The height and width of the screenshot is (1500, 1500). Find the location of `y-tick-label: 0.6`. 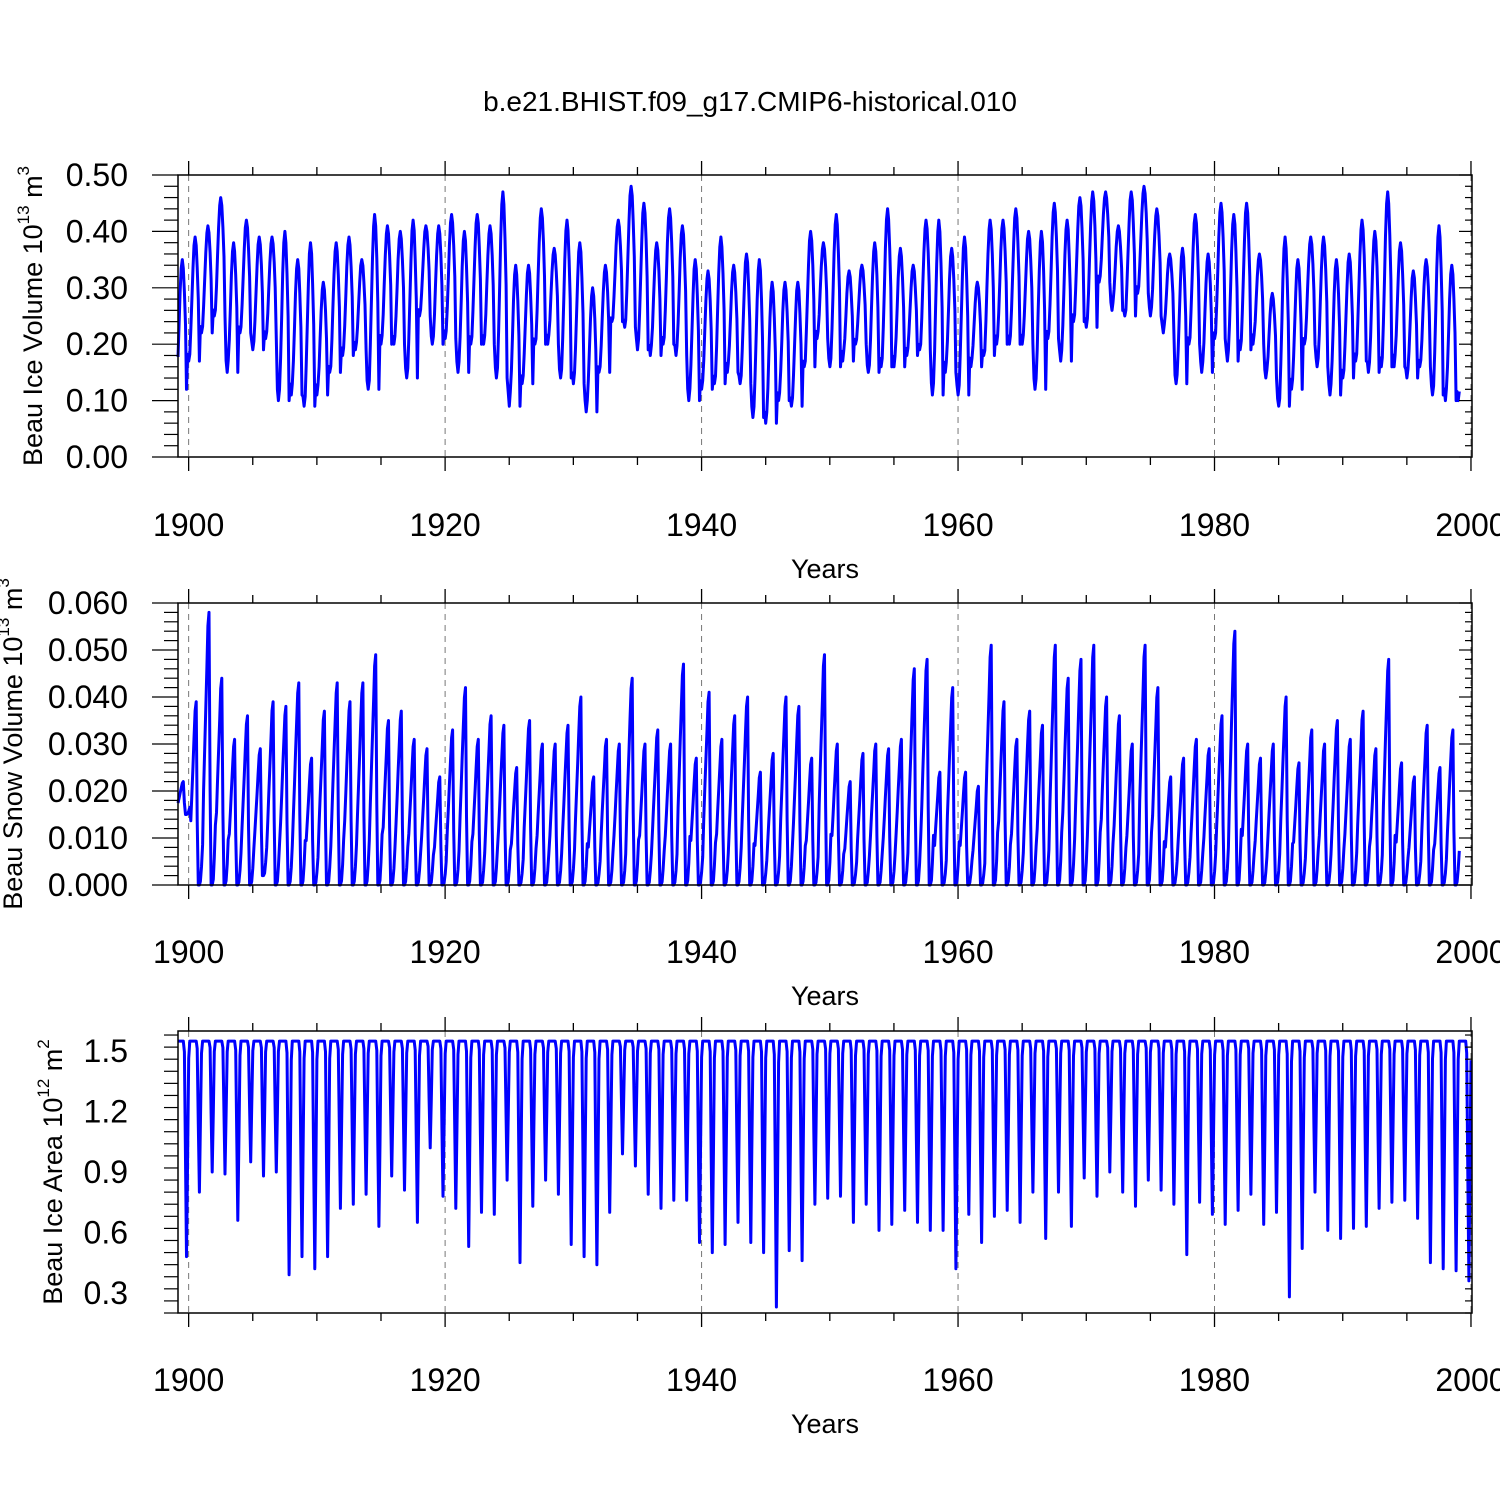

y-tick-label: 0.6 is located at coordinates (106, 1232).